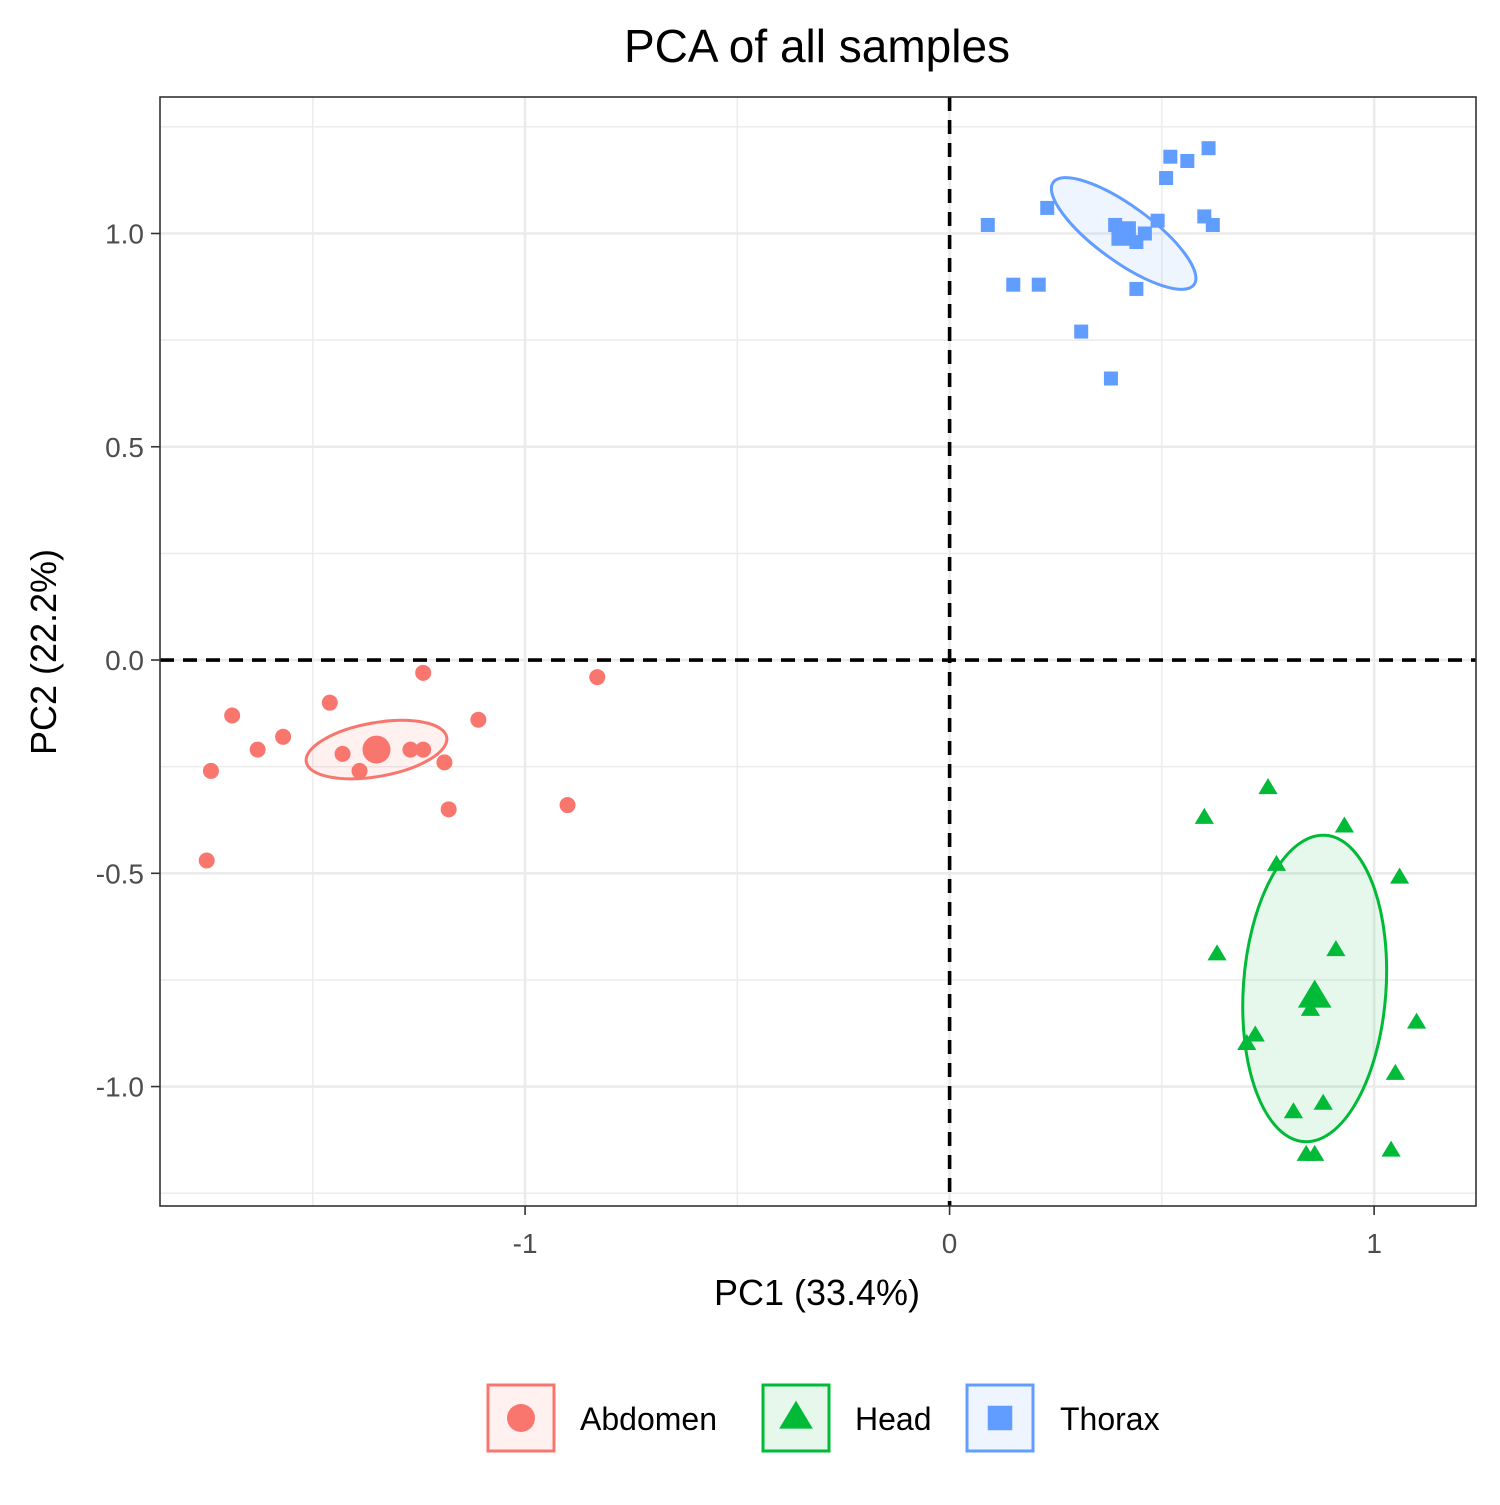  Describe the element at coordinates (1000, 1418) in the screenshot. I see `legend-symbol-thorax` at that location.